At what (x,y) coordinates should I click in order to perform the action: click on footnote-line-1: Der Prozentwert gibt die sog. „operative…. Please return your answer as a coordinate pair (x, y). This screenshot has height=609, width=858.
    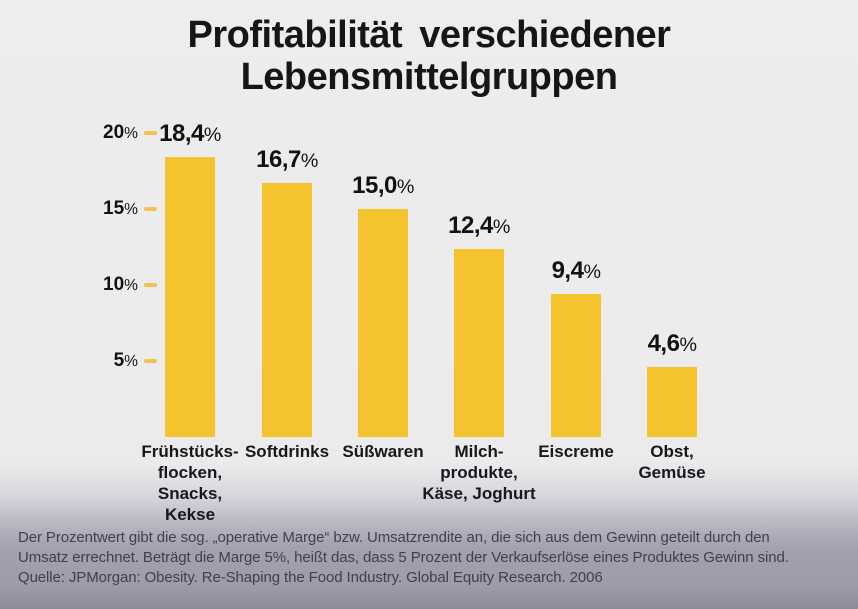
    Looking at the image, I should click on (394, 537).